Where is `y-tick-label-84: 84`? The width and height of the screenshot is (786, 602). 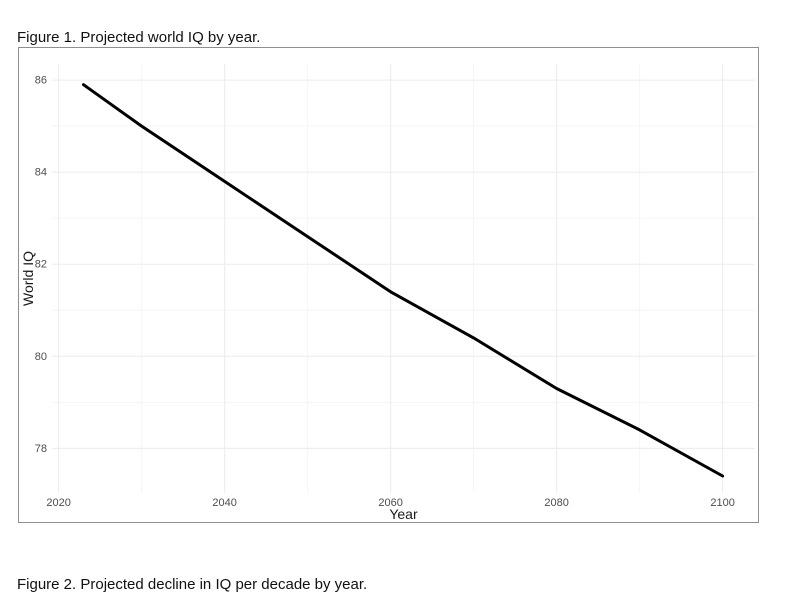
y-tick-label-84: 84 is located at coordinates (41, 173).